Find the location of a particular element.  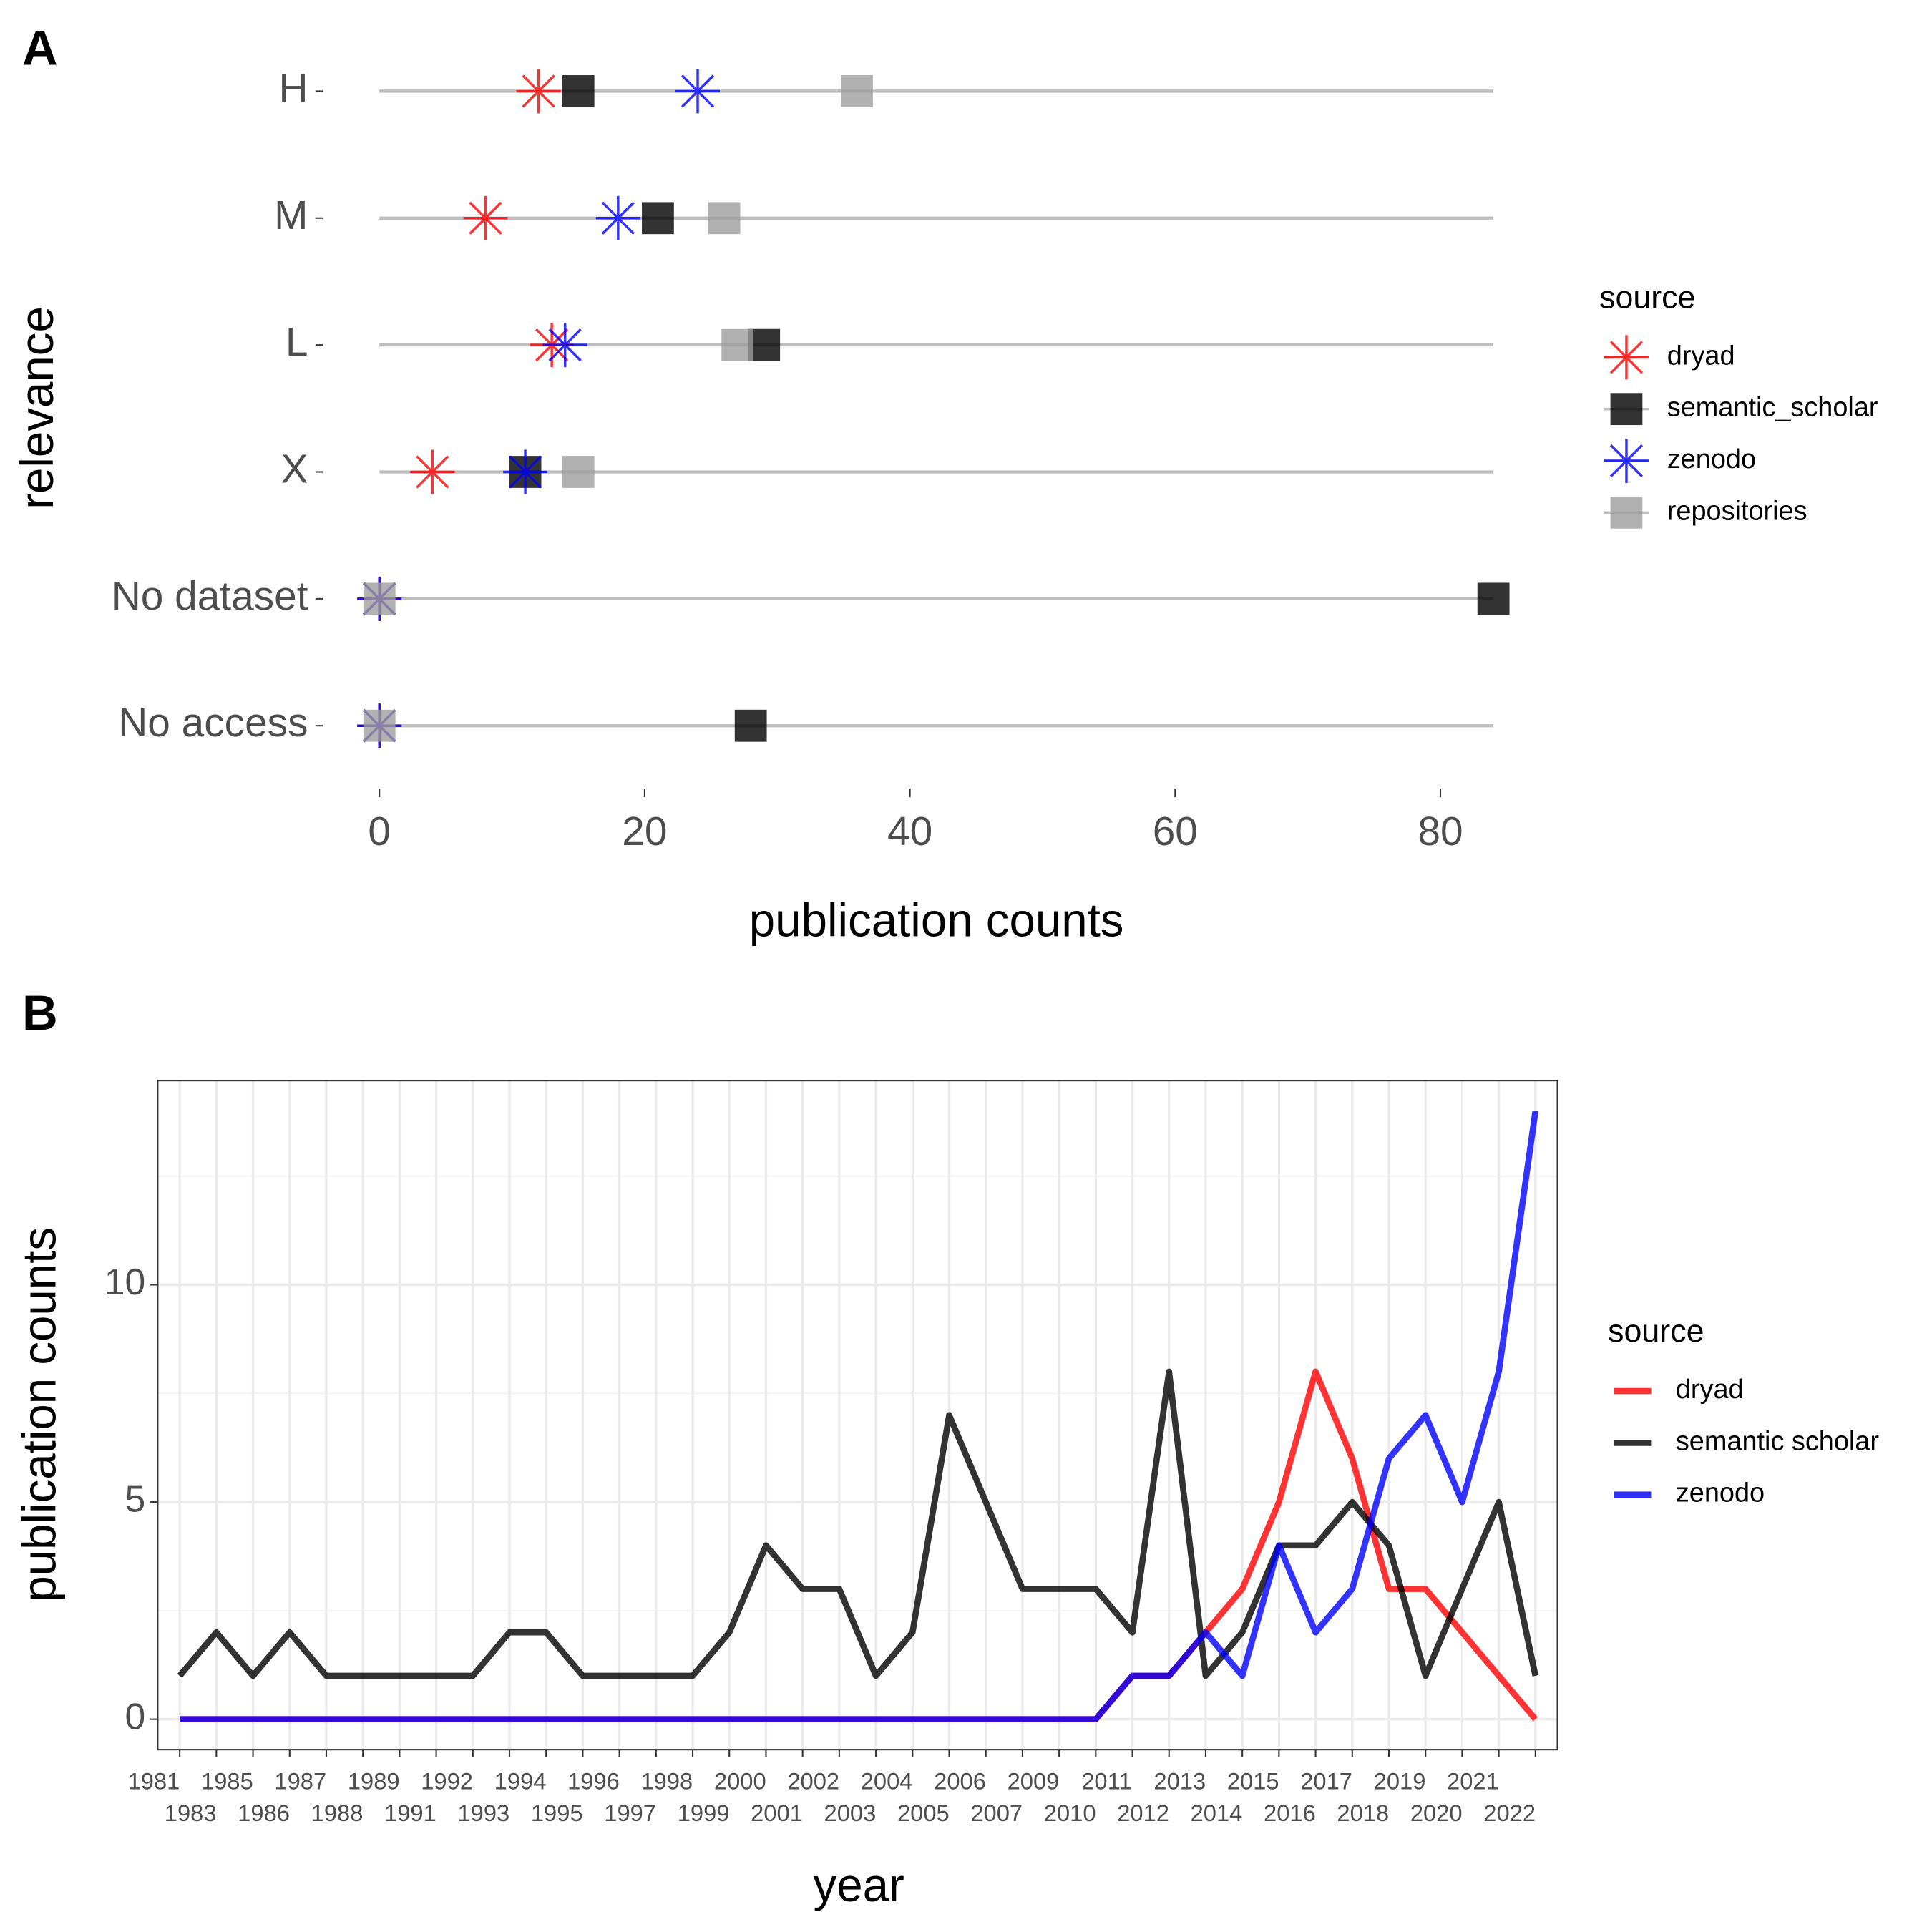

y-tick-label: H is located at coordinates (293, 88).